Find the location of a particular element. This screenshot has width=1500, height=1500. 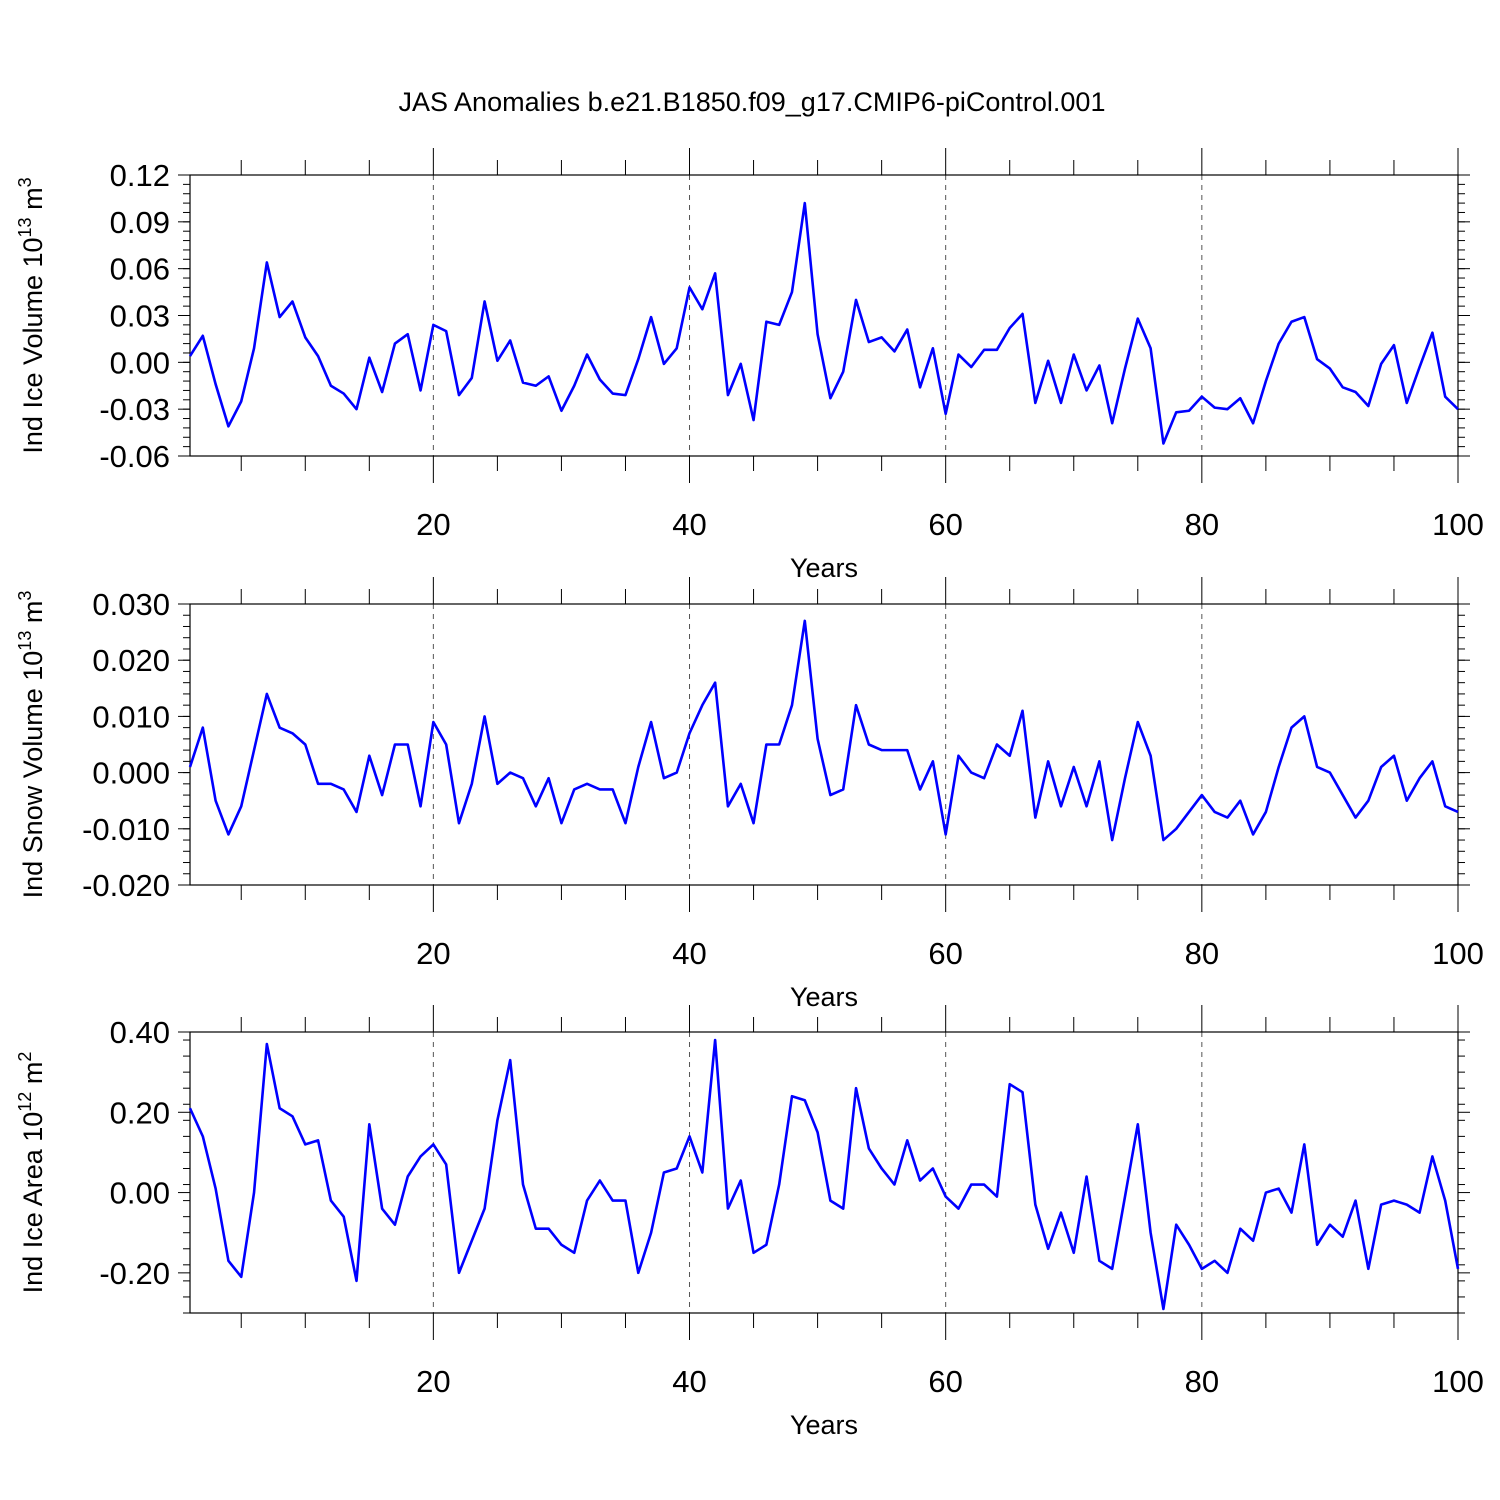

ytick-label: 0.09 is located at coordinates (140, 222).